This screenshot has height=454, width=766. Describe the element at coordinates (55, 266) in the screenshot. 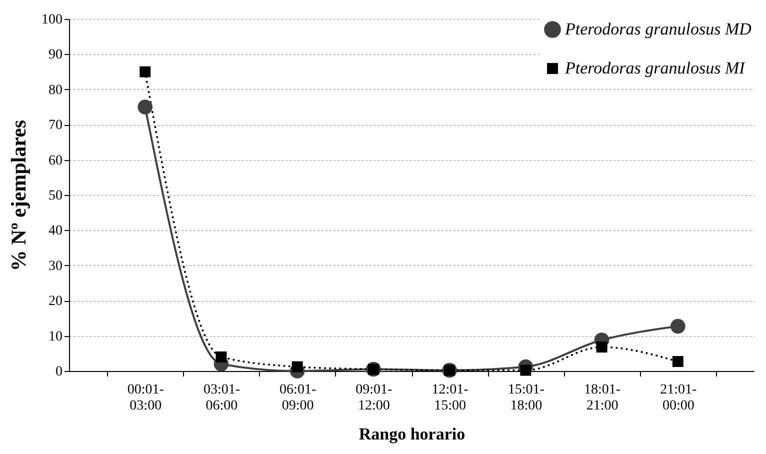

I see `y-tick-label: 30` at that location.